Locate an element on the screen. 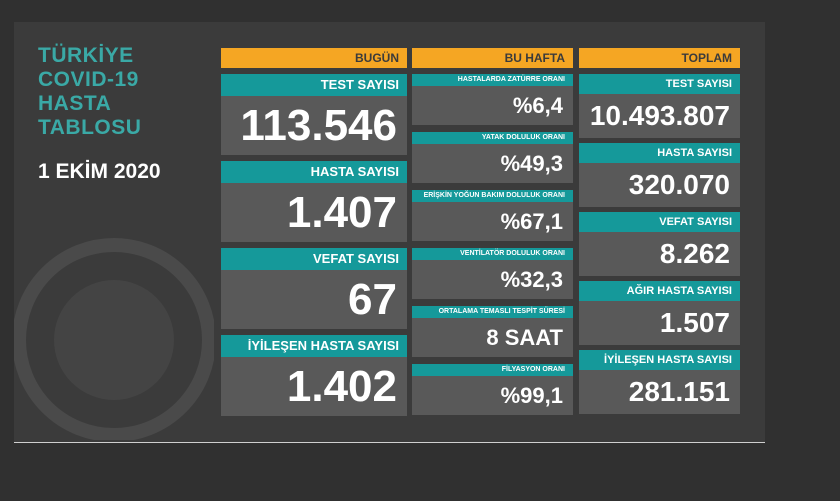 Image resolution: width=840 pixels, height=501 pixels. item-label: HASTALARDA ZATÜRRE ORANI is located at coordinates (492, 80).